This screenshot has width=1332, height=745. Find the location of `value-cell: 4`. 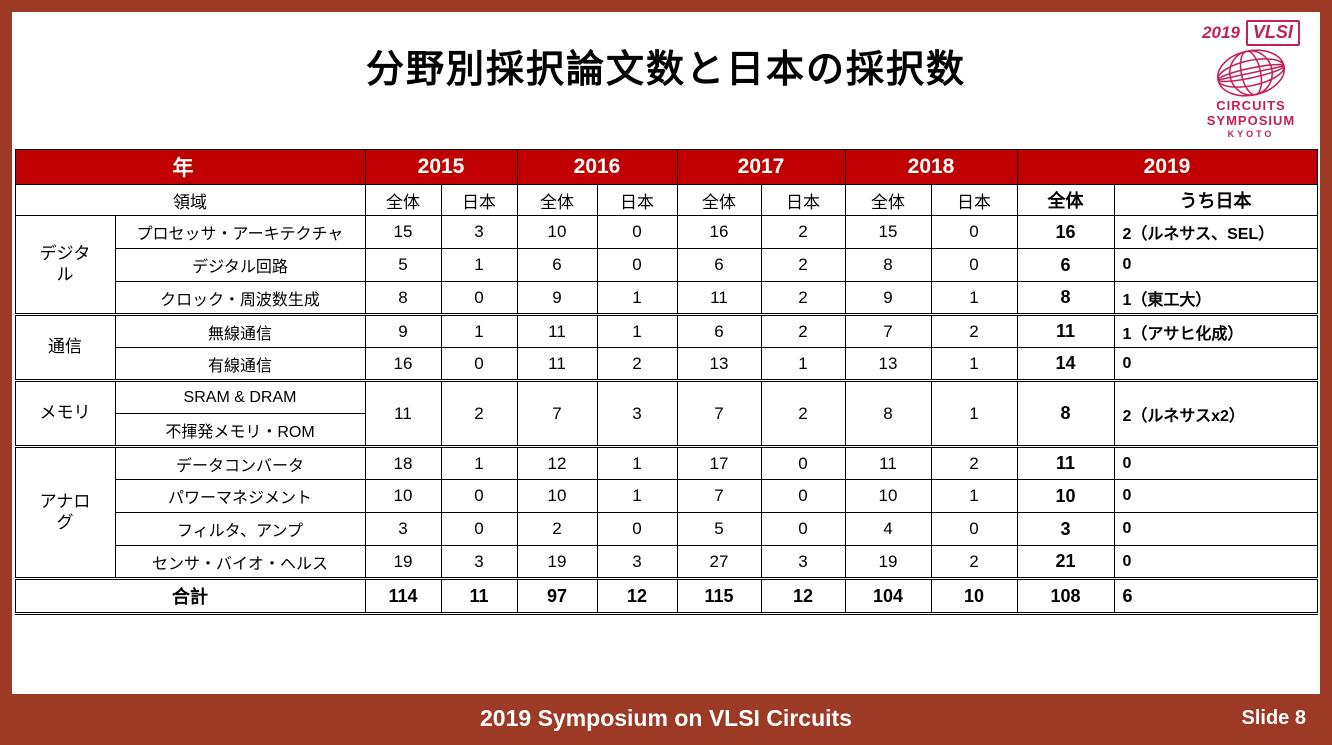

value-cell: 4 is located at coordinates (888, 529).